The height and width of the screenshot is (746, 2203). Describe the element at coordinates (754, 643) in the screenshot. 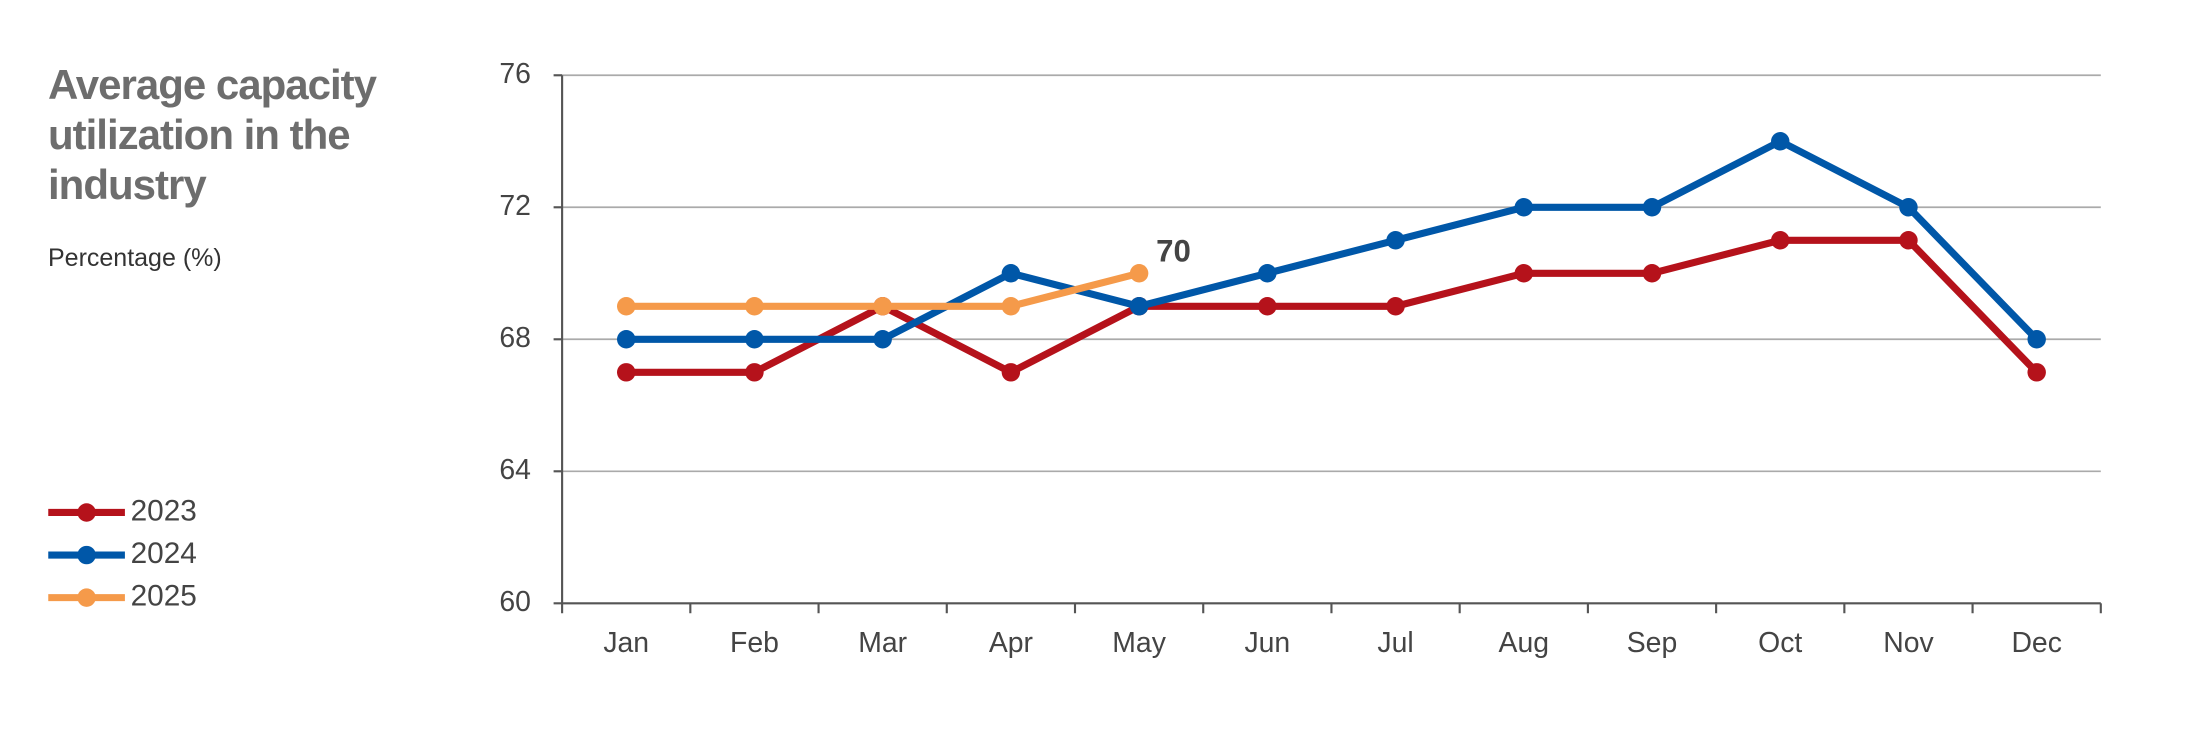

I see `x-tick-label: Feb` at that location.